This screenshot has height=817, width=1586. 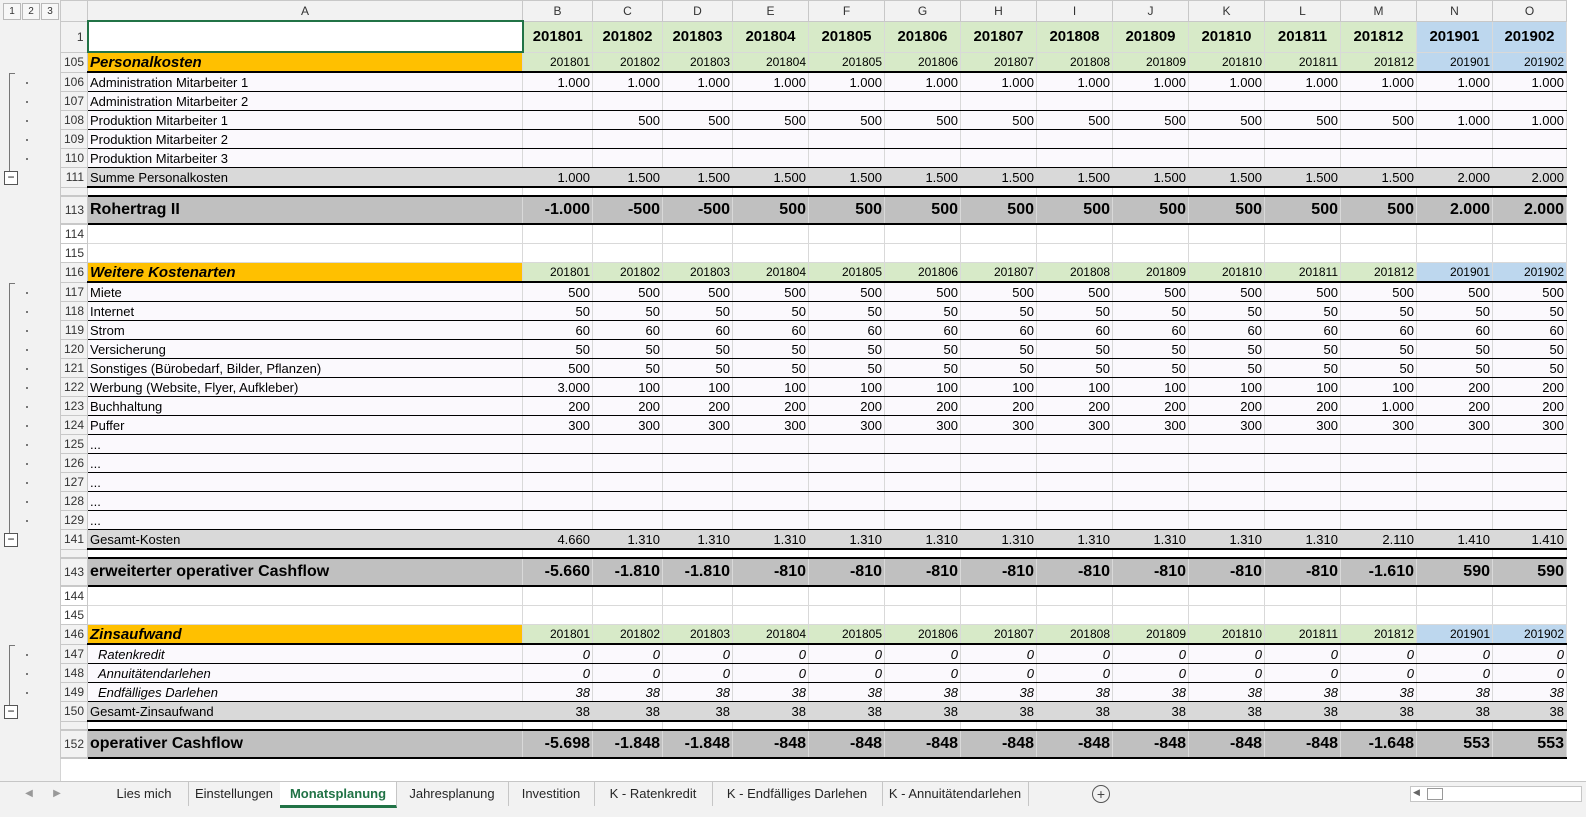 What do you see at coordinates (74, 191) in the screenshot?
I see `row-header` at bounding box center [74, 191].